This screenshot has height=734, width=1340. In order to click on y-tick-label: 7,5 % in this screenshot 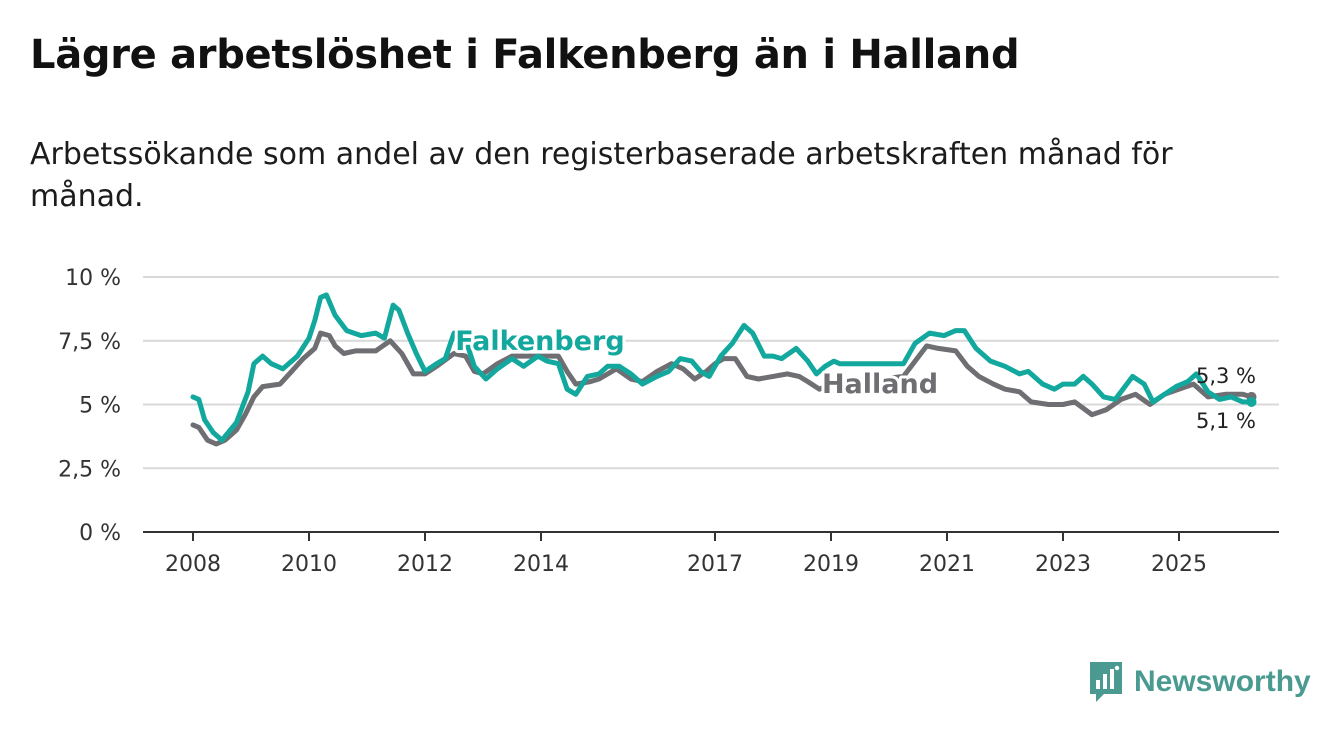, I will do `click(89, 342)`.